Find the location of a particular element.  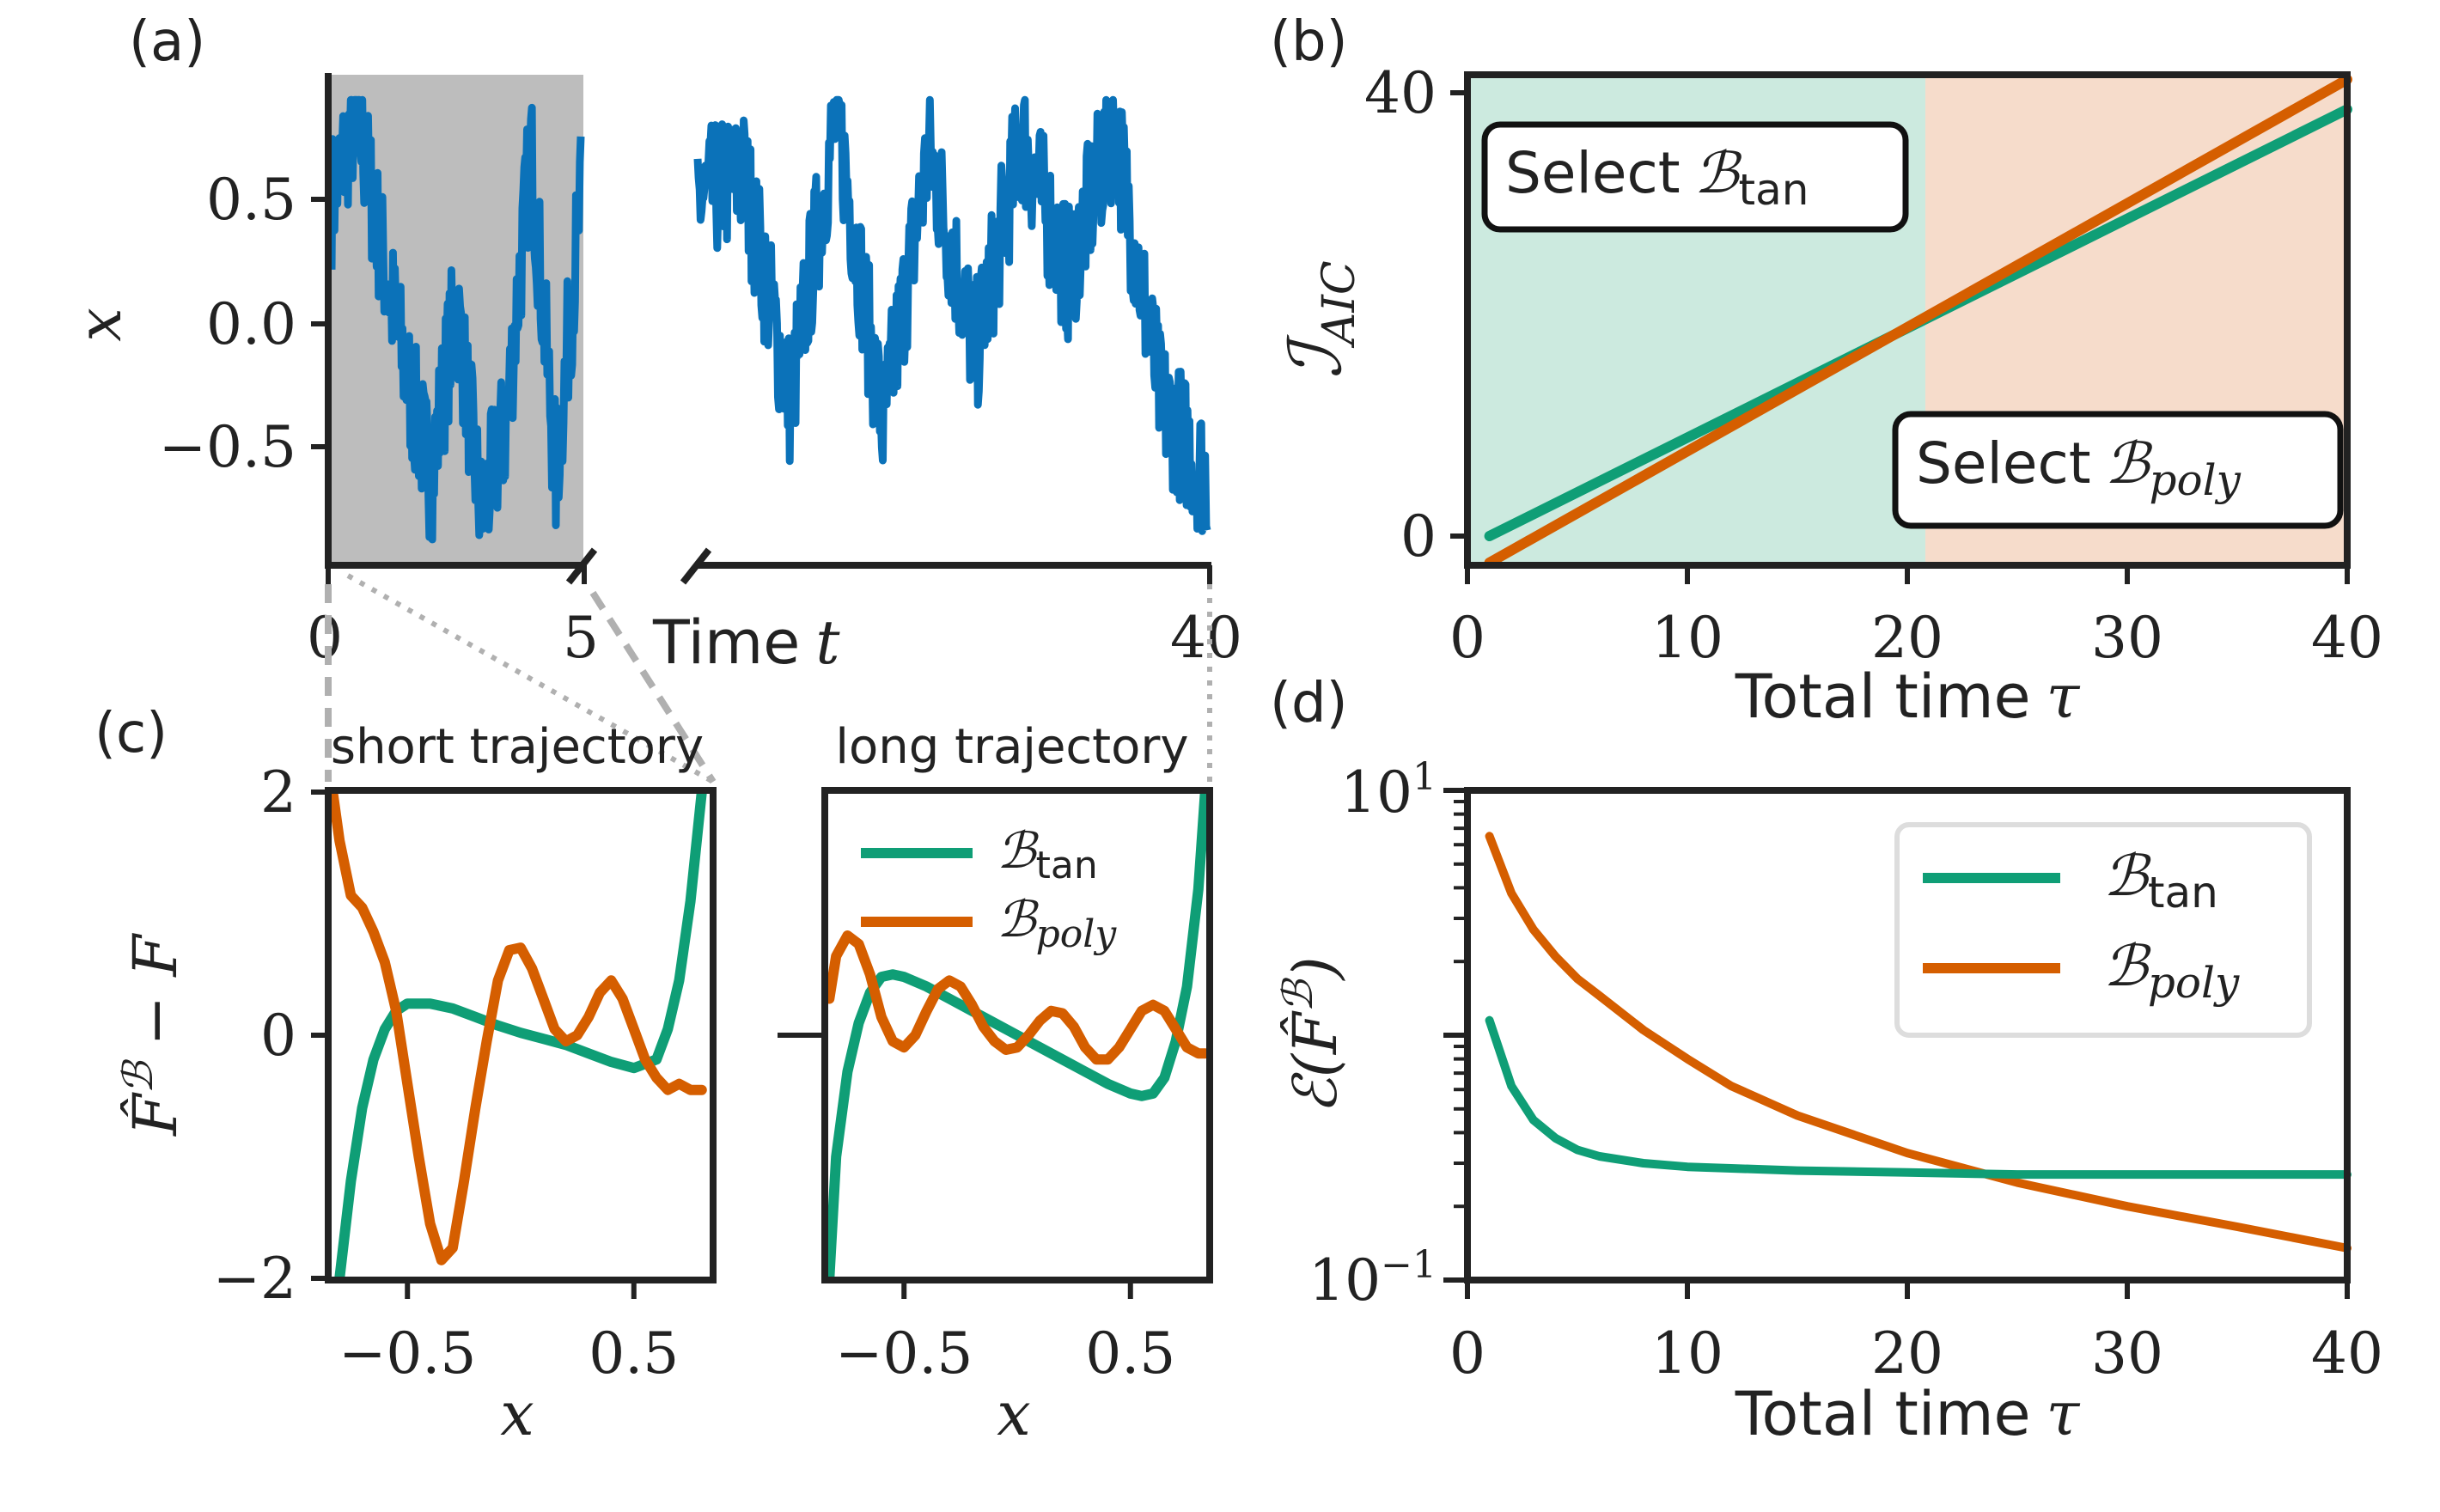

aic-series is located at coordinates (1918, 321).